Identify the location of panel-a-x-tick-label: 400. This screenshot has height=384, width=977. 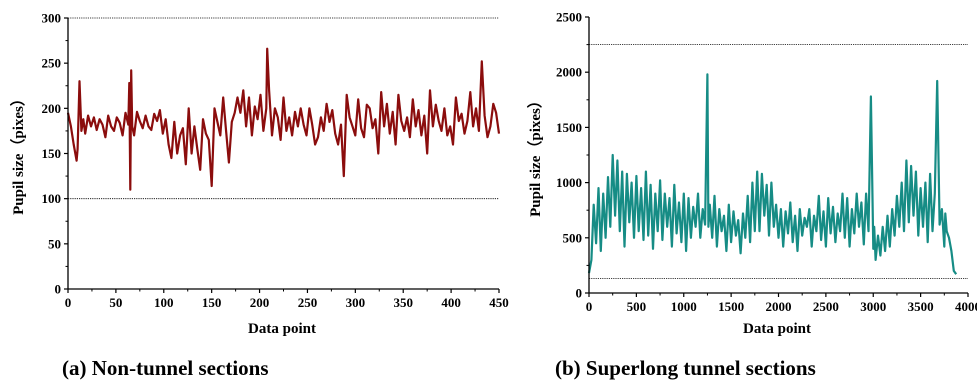
(451, 302).